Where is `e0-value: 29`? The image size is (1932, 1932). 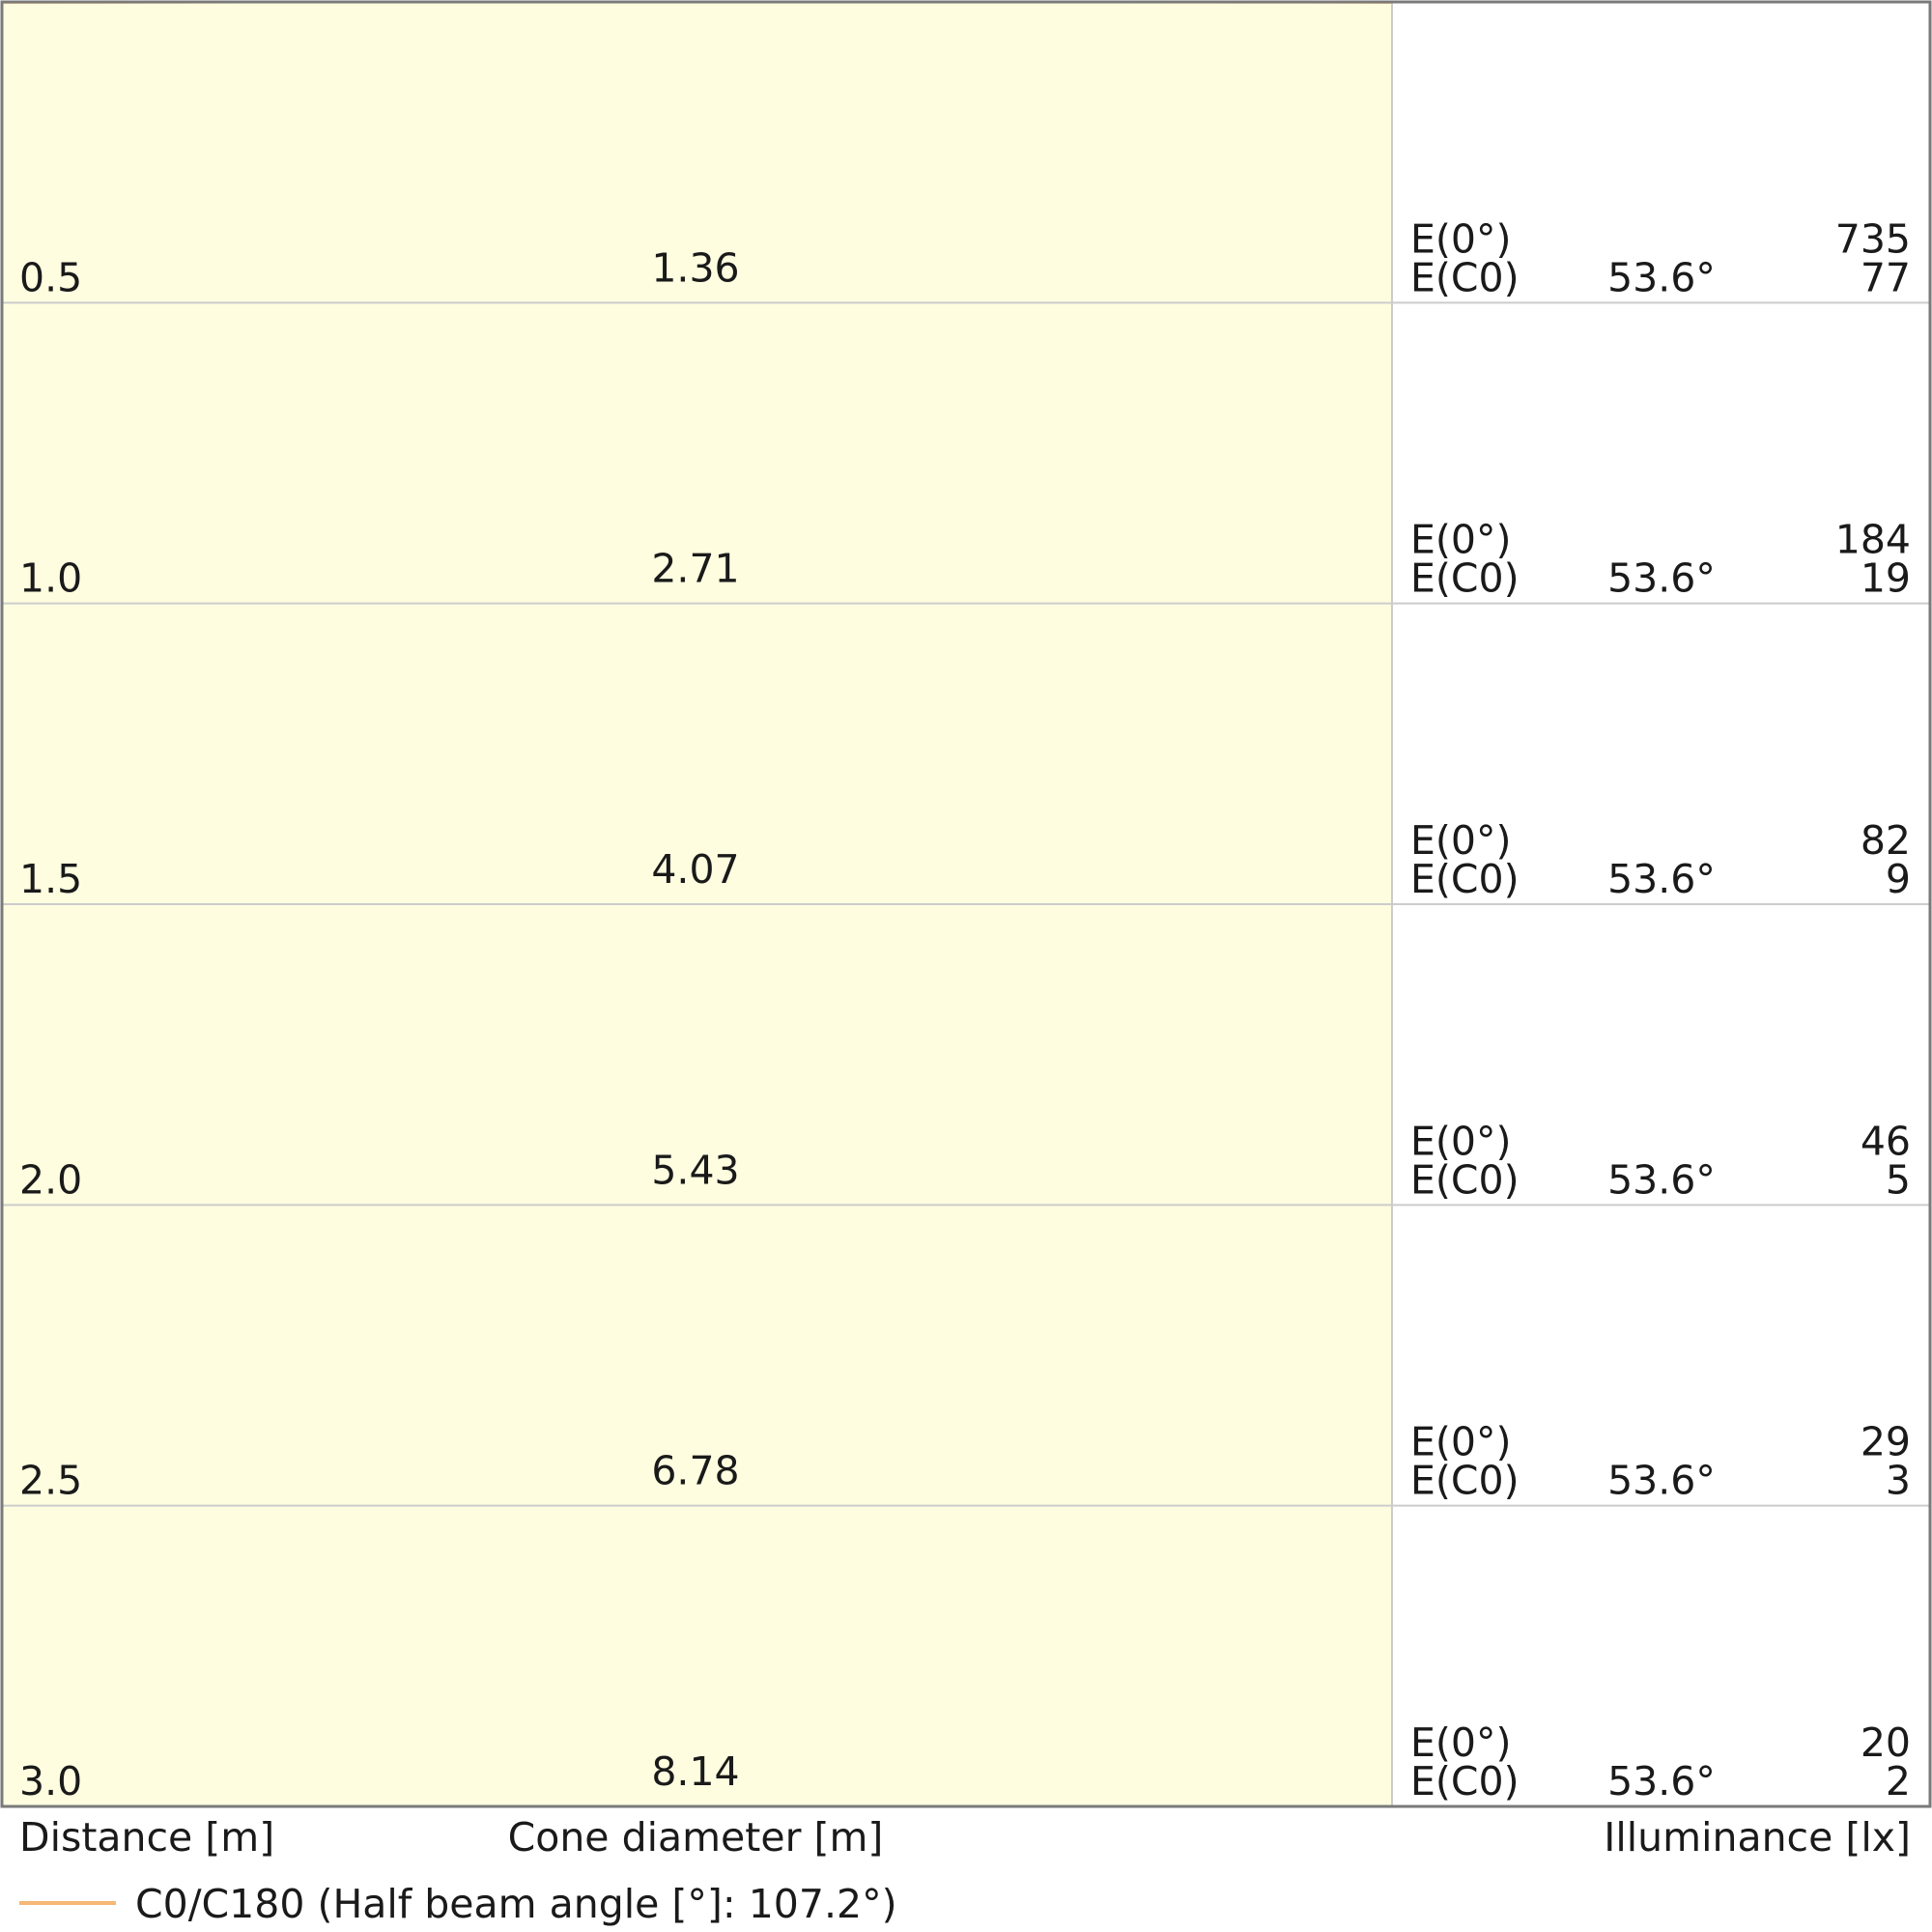 e0-value: 29 is located at coordinates (1886, 1442).